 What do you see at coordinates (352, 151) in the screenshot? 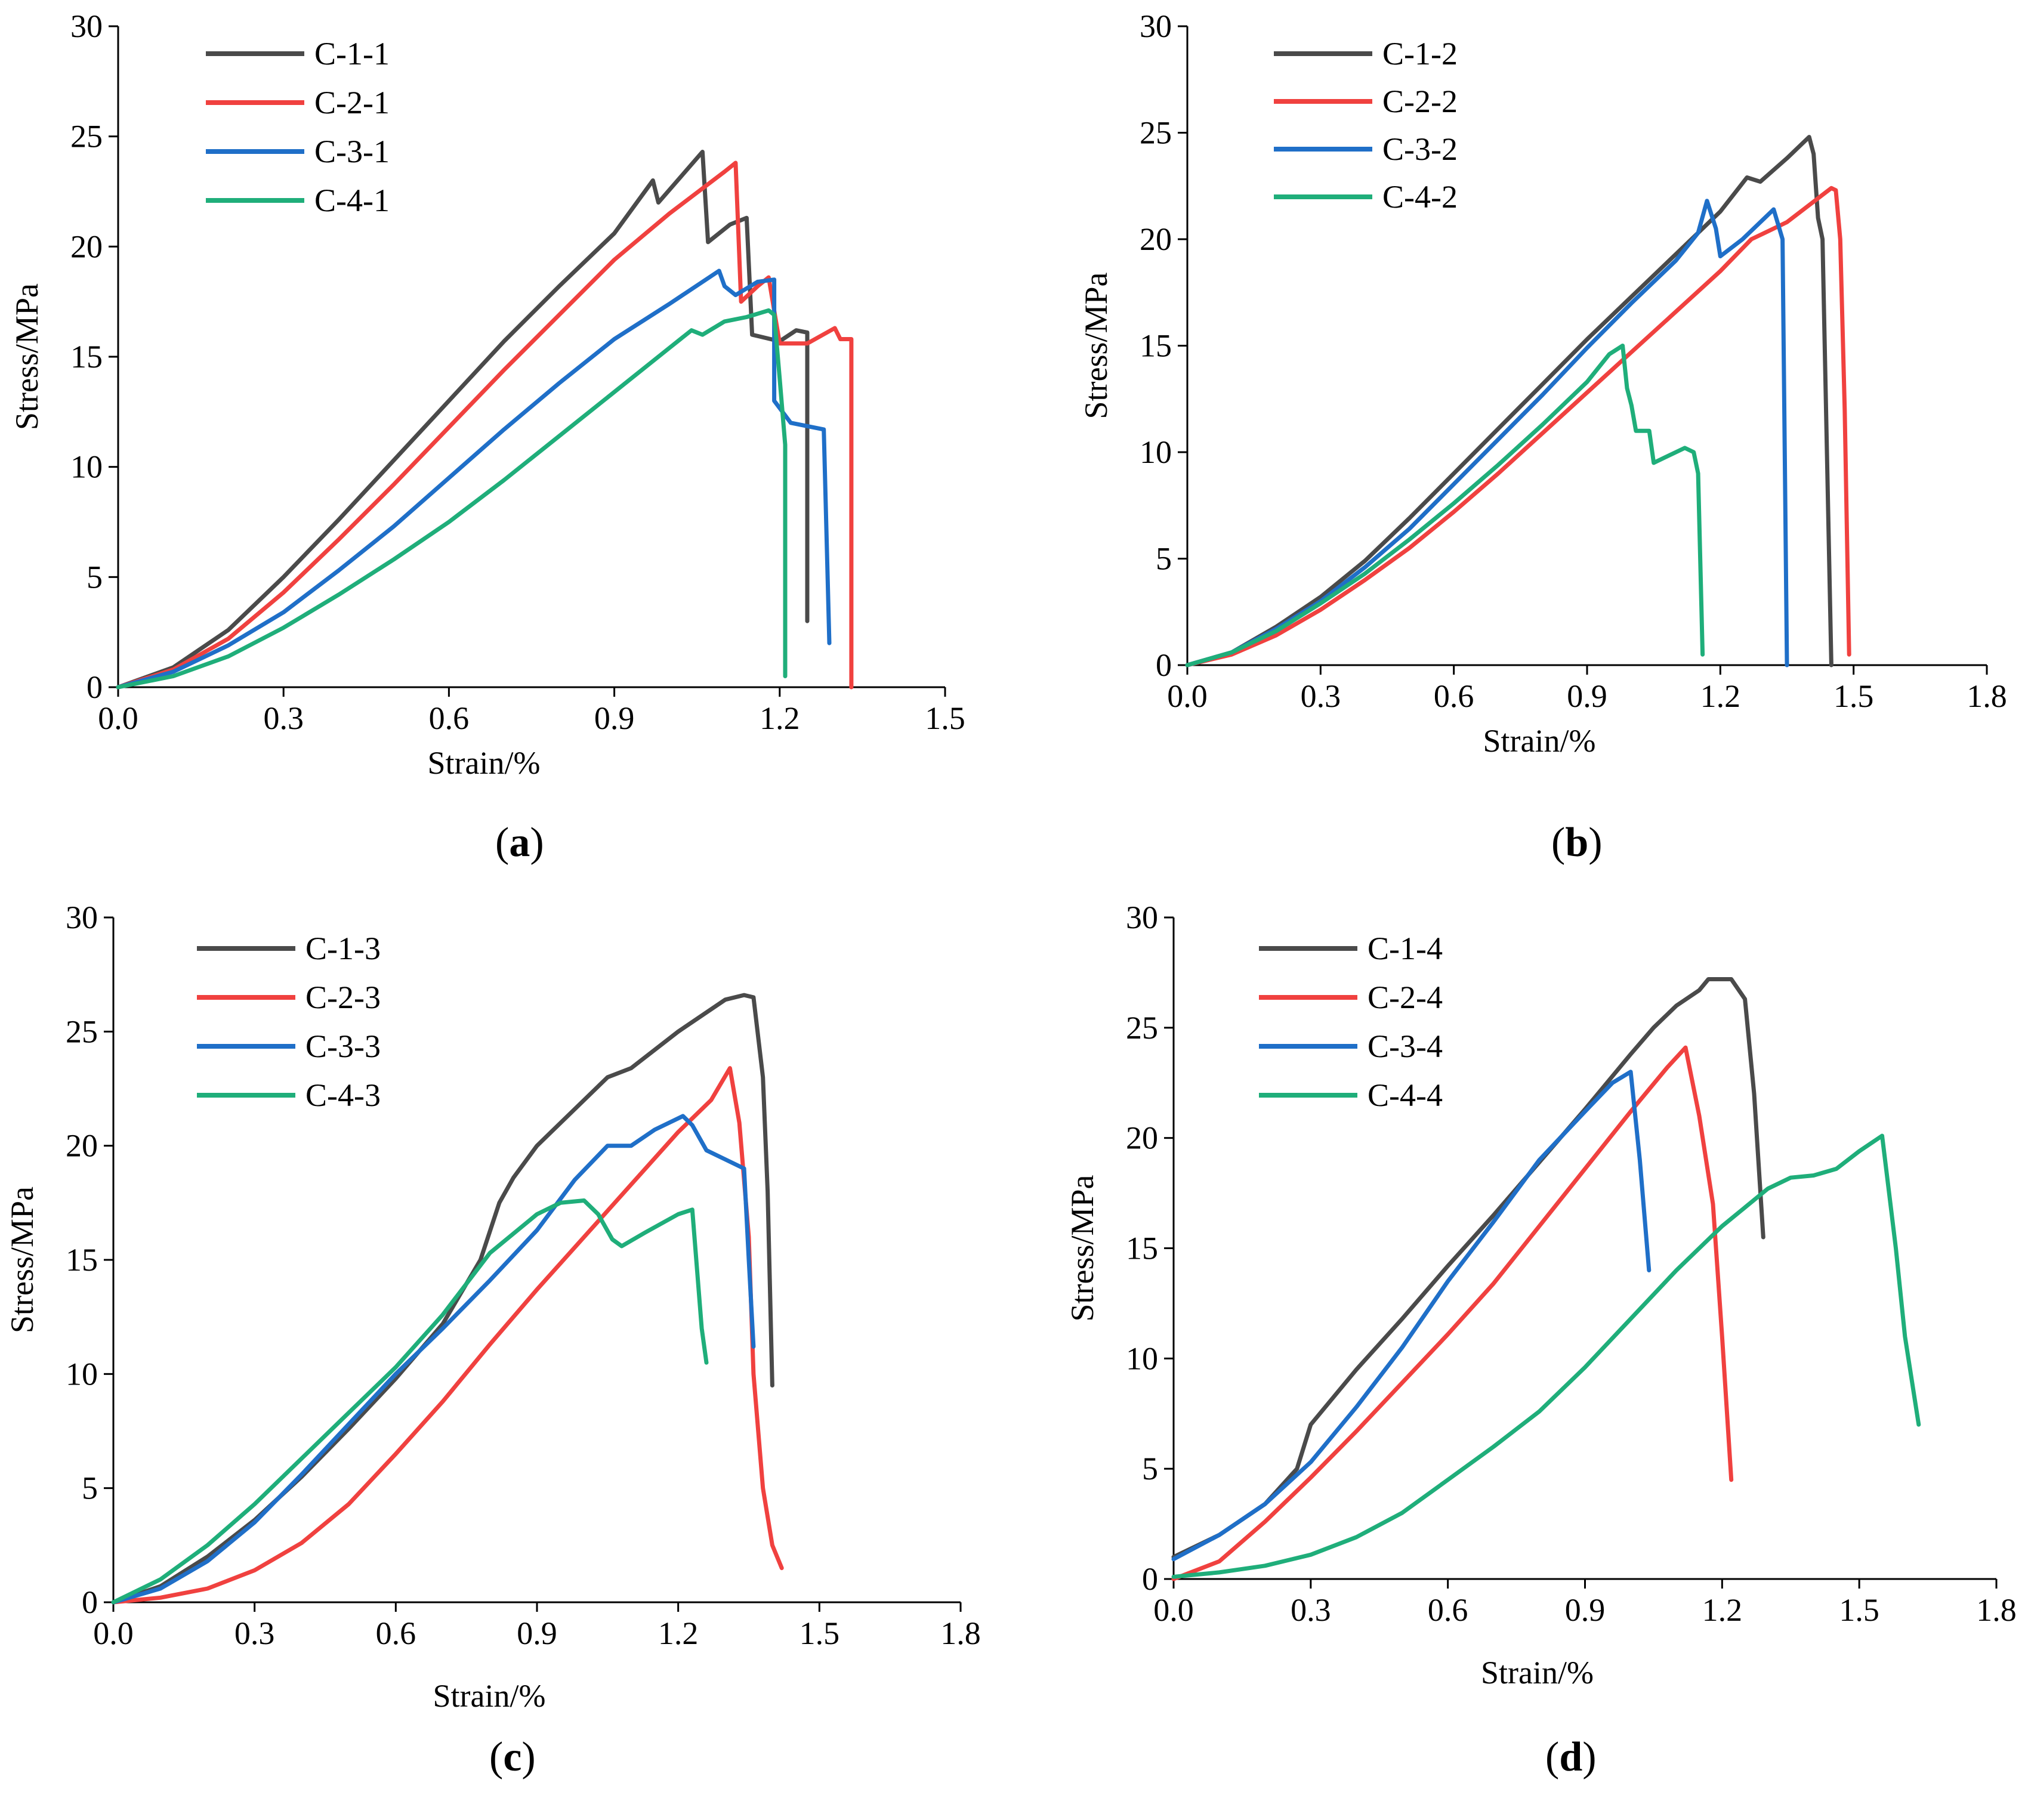
I see `legend-label-C-3-1: C-3-1` at bounding box center [352, 151].